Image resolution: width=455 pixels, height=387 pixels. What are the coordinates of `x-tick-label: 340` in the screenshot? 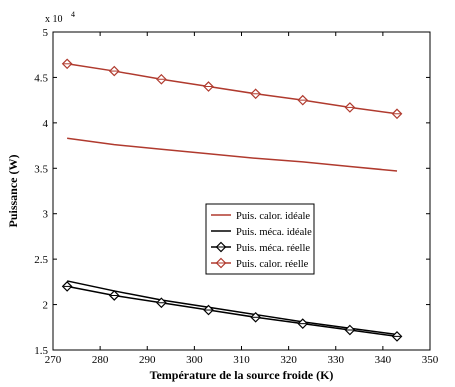 It's located at (383, 360).